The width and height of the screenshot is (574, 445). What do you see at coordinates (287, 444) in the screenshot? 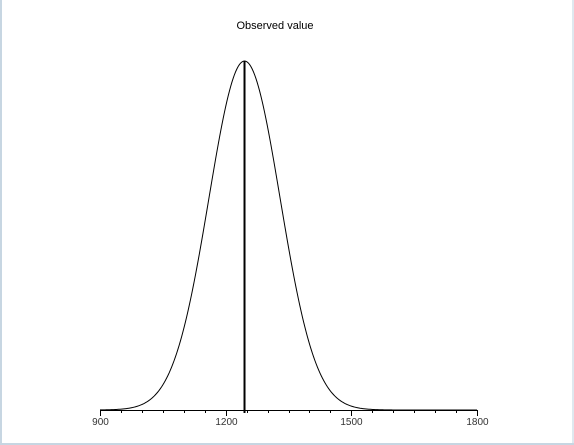
I see `window-edge-bottom` at bounding box center [287, 444].